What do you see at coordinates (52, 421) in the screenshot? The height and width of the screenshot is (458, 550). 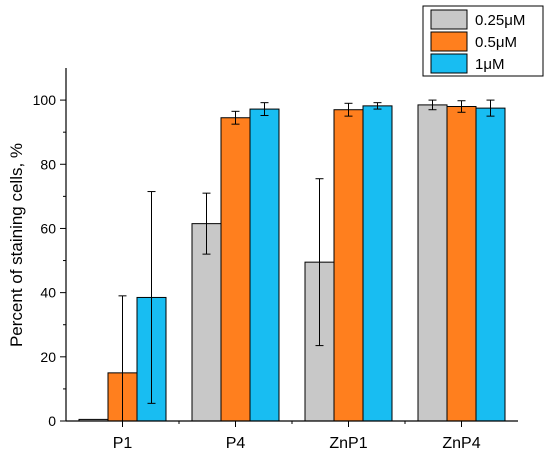 I see `y-tick-label: 0` at bounding box center [52, 421].